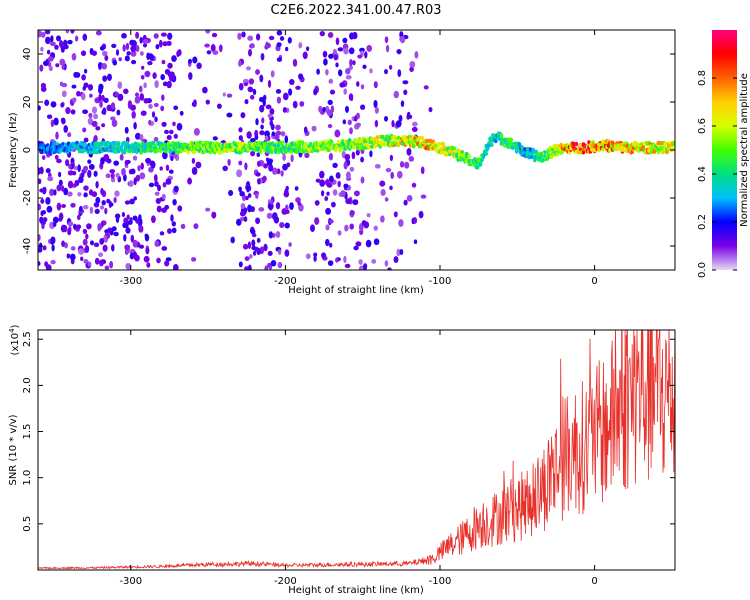 This screenshot has height=600, width=750. Describe the element at coordinates (27, 54) in the screenshot. I see `y-tick-label: 40` at that location.